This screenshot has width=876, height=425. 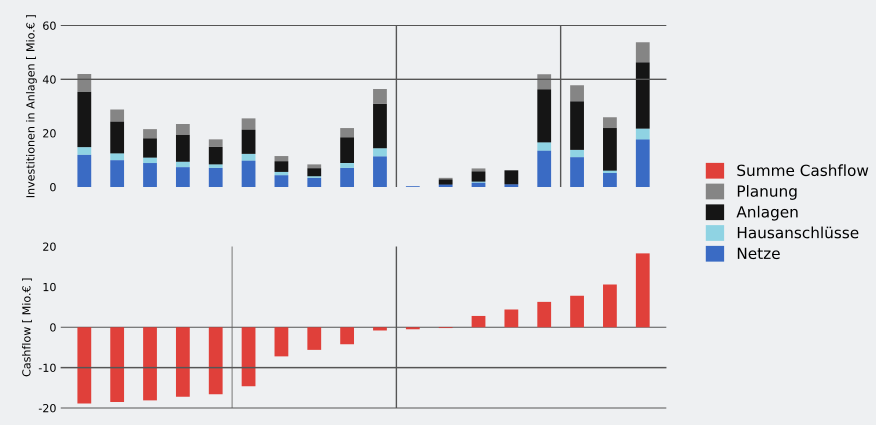 What do you see at coordinates (47, 368) in the screenshot?
I see `y-tick-label: -10` at bounding box center [47, 368].